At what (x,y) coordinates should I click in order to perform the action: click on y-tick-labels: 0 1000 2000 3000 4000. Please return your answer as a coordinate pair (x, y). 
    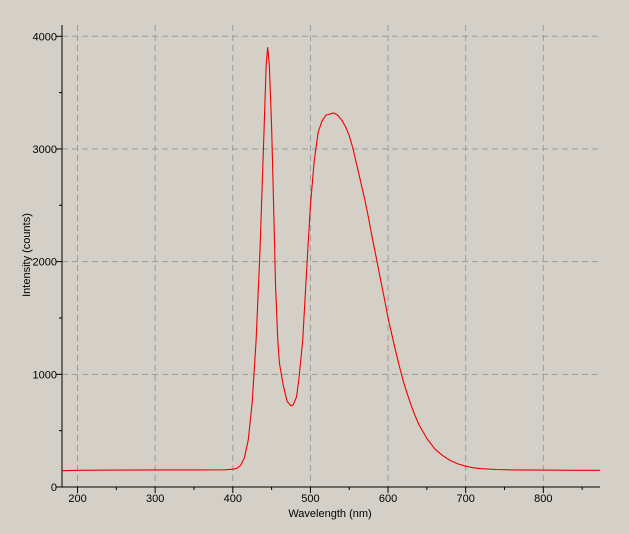
    Looking at the image, I should click on (45, 262).